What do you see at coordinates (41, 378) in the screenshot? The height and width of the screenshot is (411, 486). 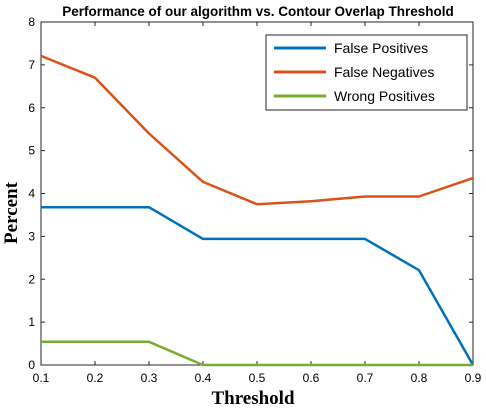 I see `x-tick-label: 0.1` at bounding box center [41, 378].